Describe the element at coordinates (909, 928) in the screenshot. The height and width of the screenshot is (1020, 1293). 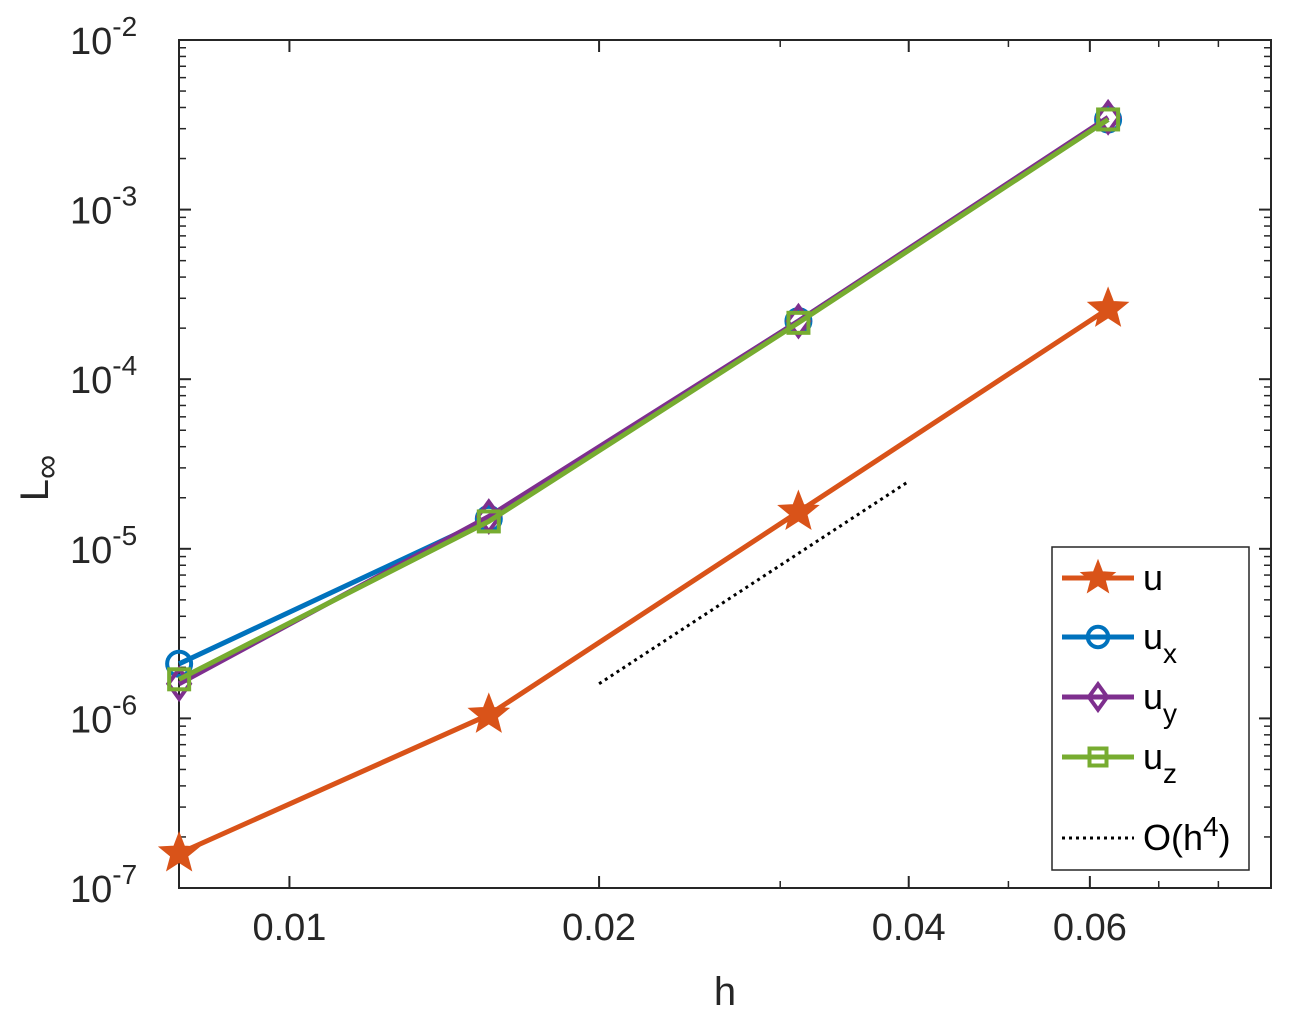
I see `x-tick-label: 0.04` at that location.